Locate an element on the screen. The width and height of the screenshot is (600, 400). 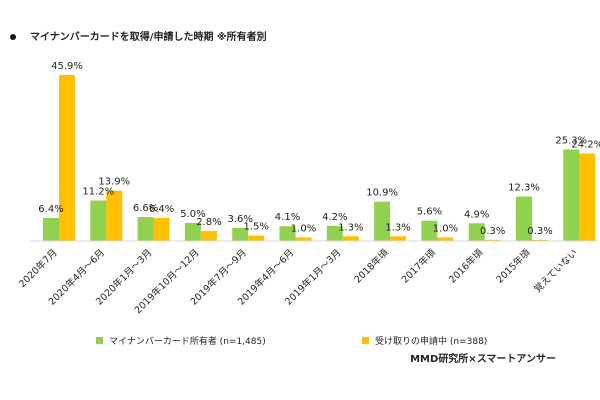
category-label-10: 2015年頃 is located at coordinates (513, 265).